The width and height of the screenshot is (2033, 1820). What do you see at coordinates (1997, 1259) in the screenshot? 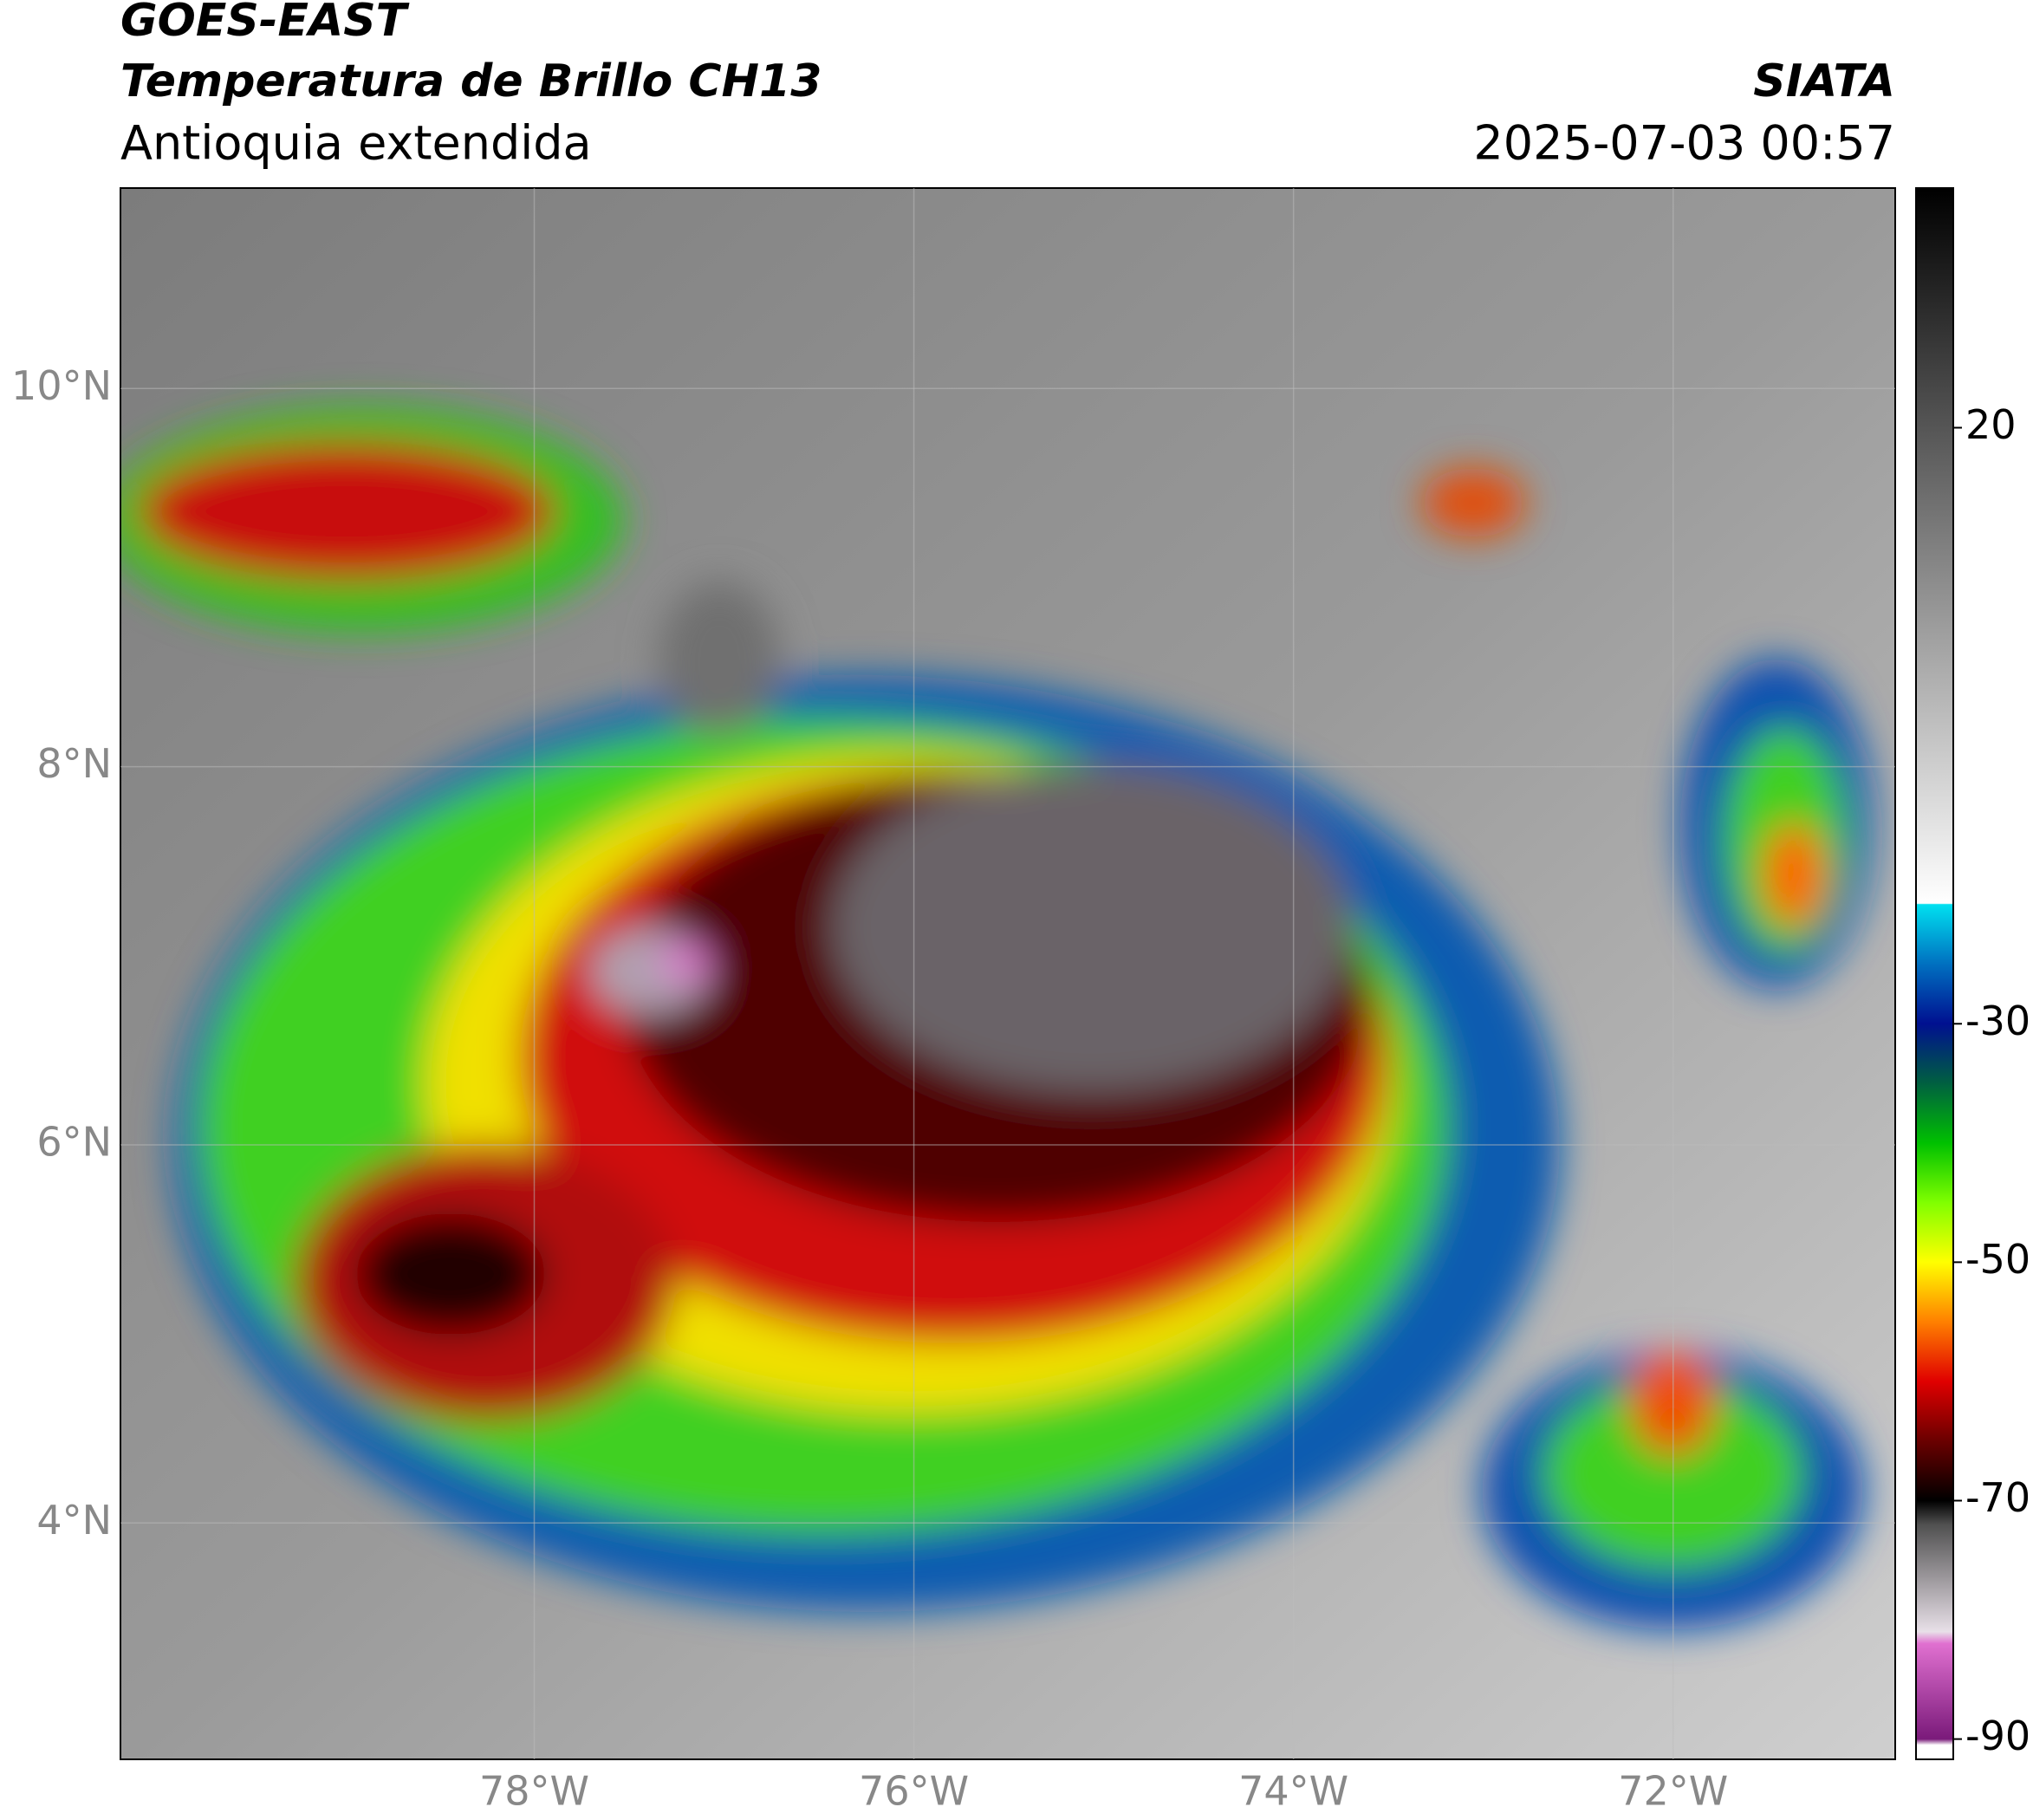
I see `colorbar-tick-label: -50` at bounding box center [1997, 1259].